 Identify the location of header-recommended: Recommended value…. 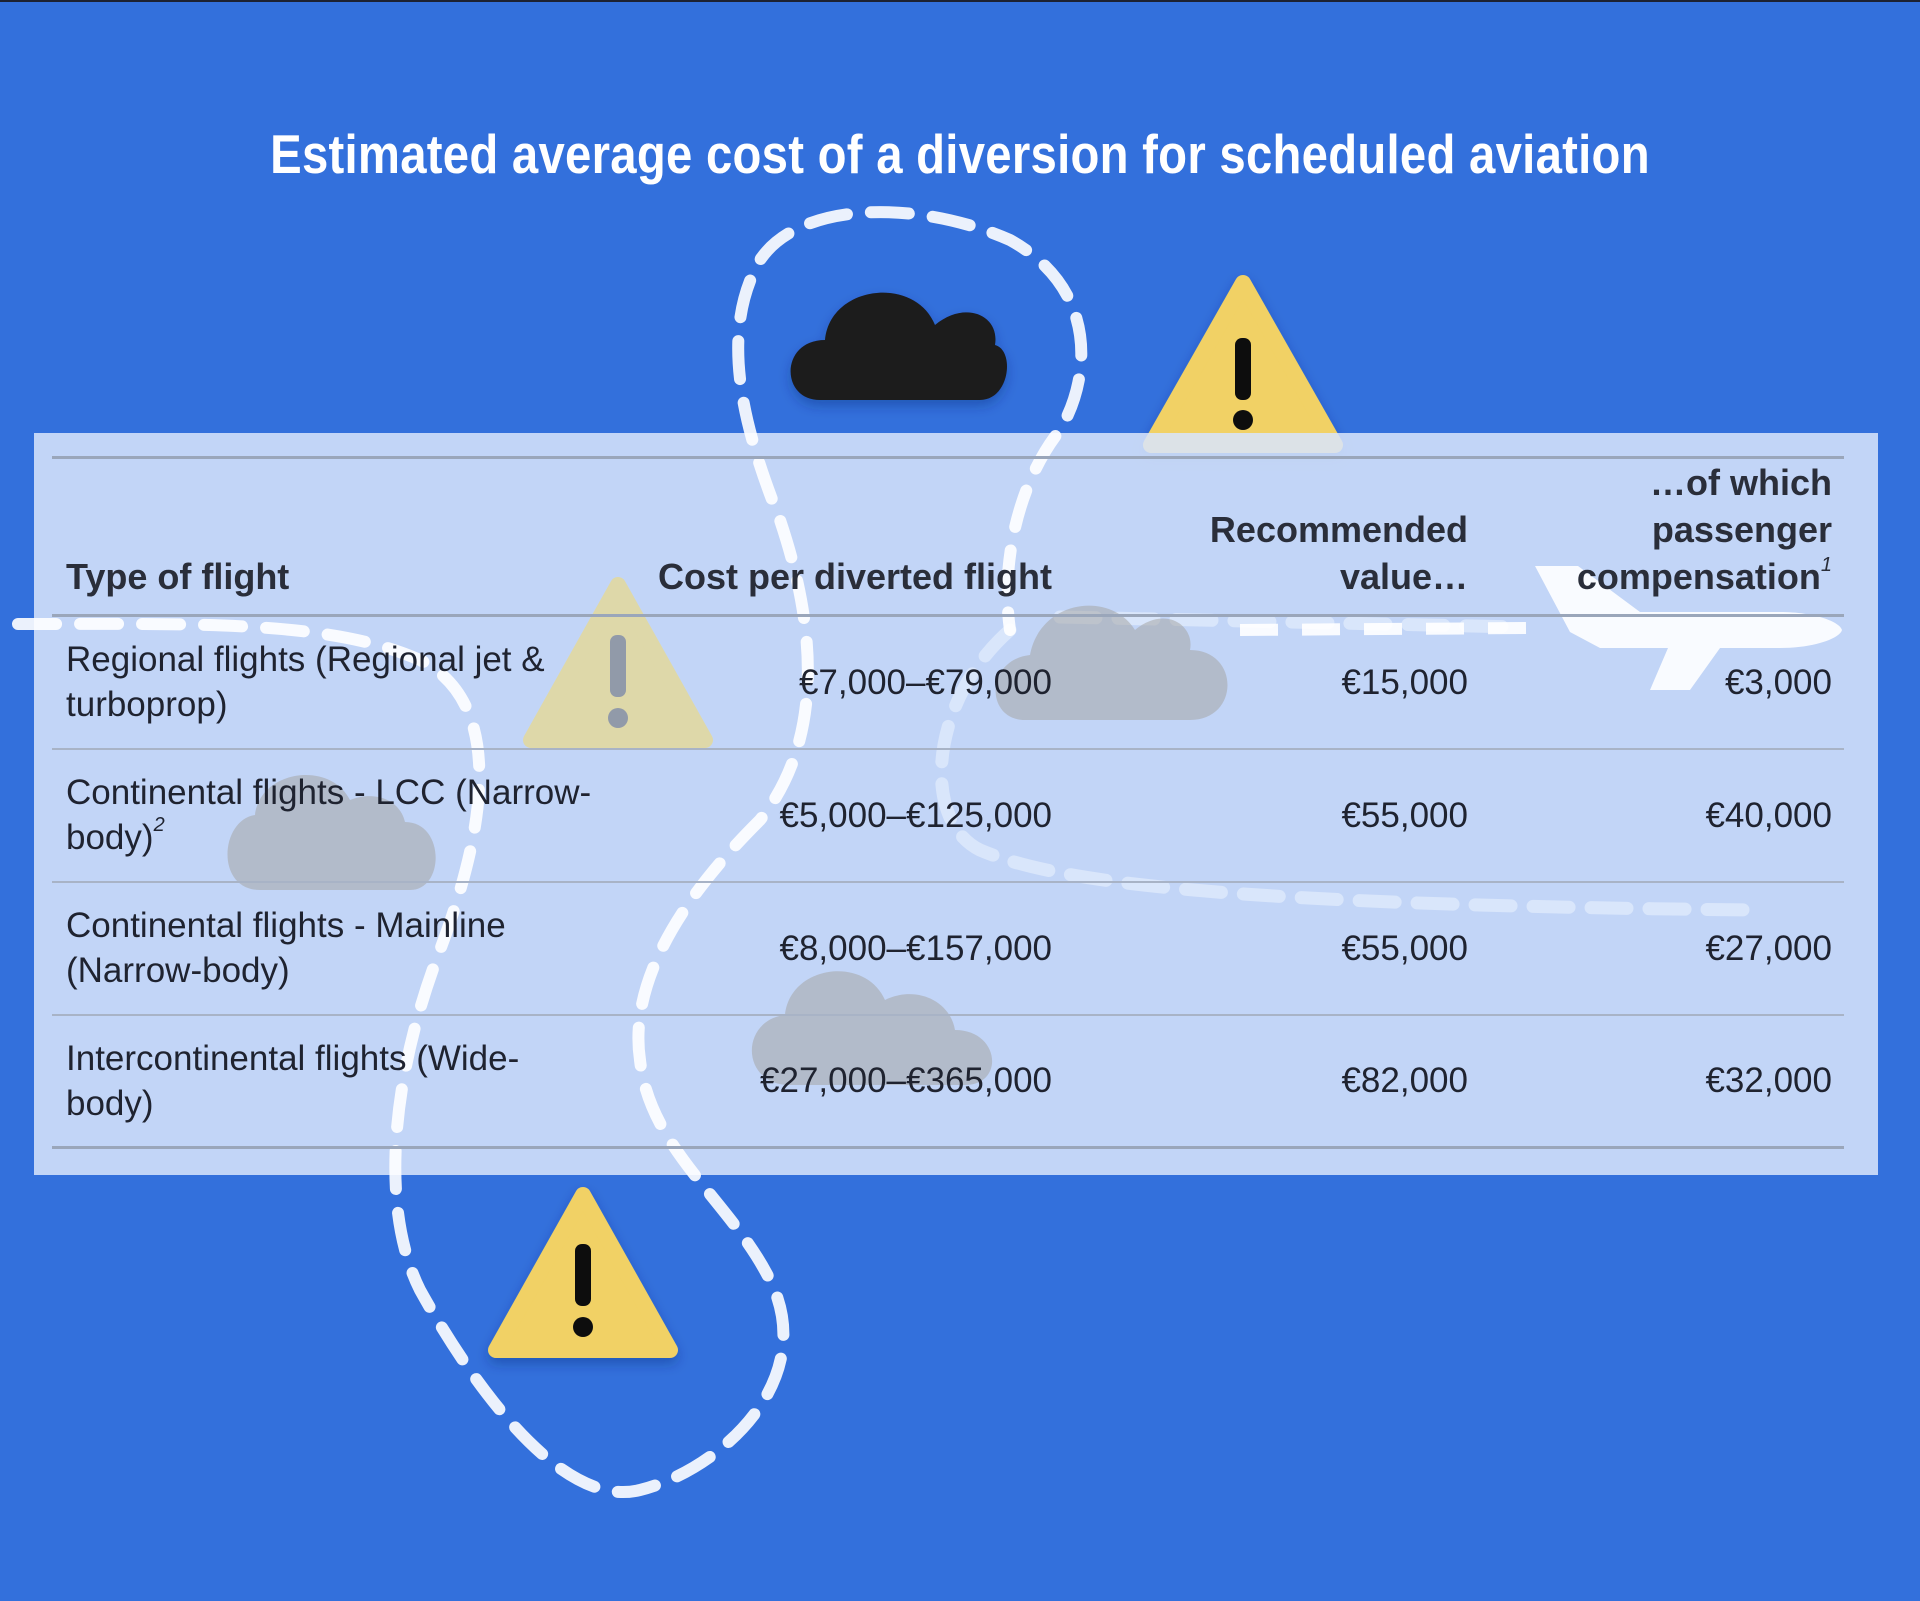
(1272, 536).